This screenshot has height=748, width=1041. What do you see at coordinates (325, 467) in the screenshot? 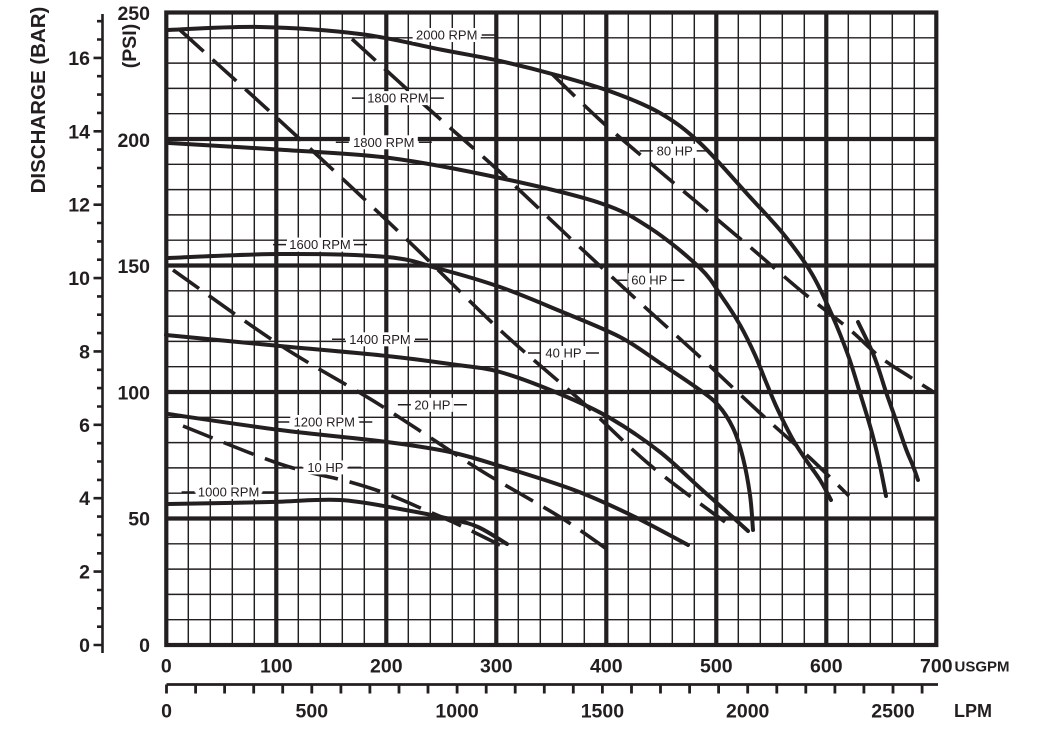
I see `svg-text: 10 HP` at bounding box center [325, 467].